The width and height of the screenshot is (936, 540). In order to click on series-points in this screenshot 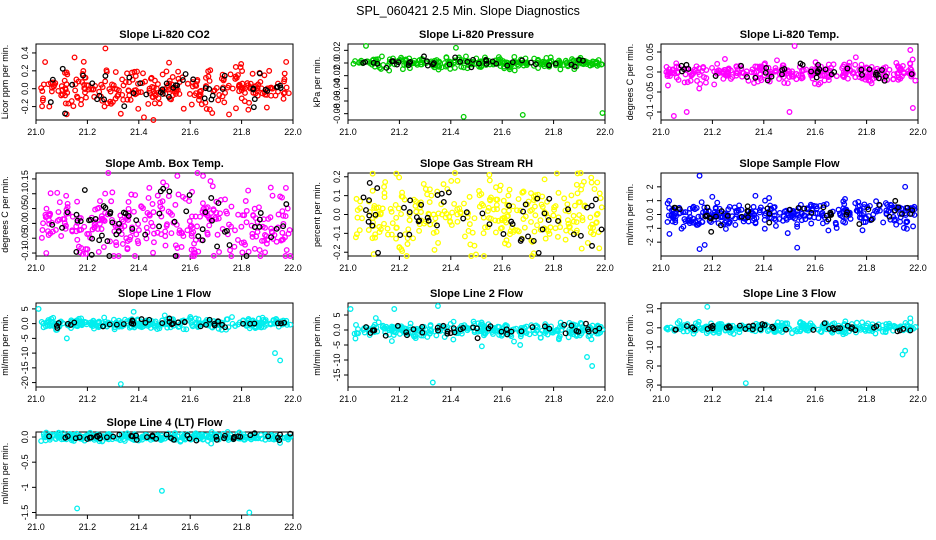, I will do `click(791, 345)`.